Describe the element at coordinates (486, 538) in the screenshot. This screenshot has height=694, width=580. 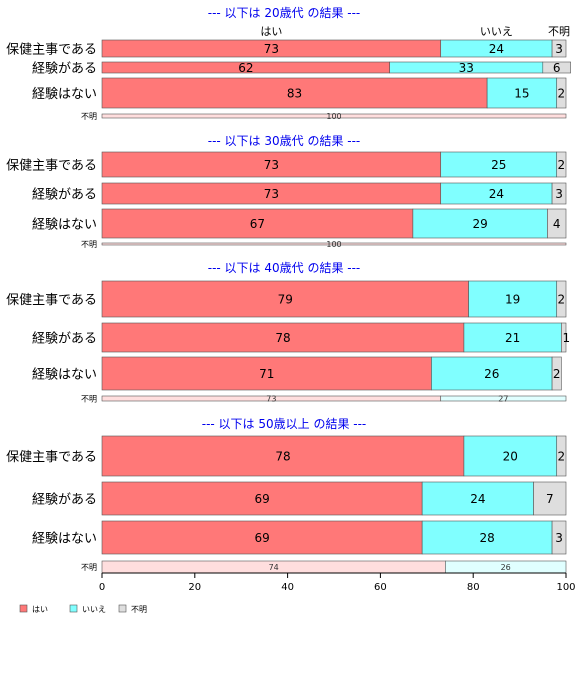
I see `data-label: 28` at that location.